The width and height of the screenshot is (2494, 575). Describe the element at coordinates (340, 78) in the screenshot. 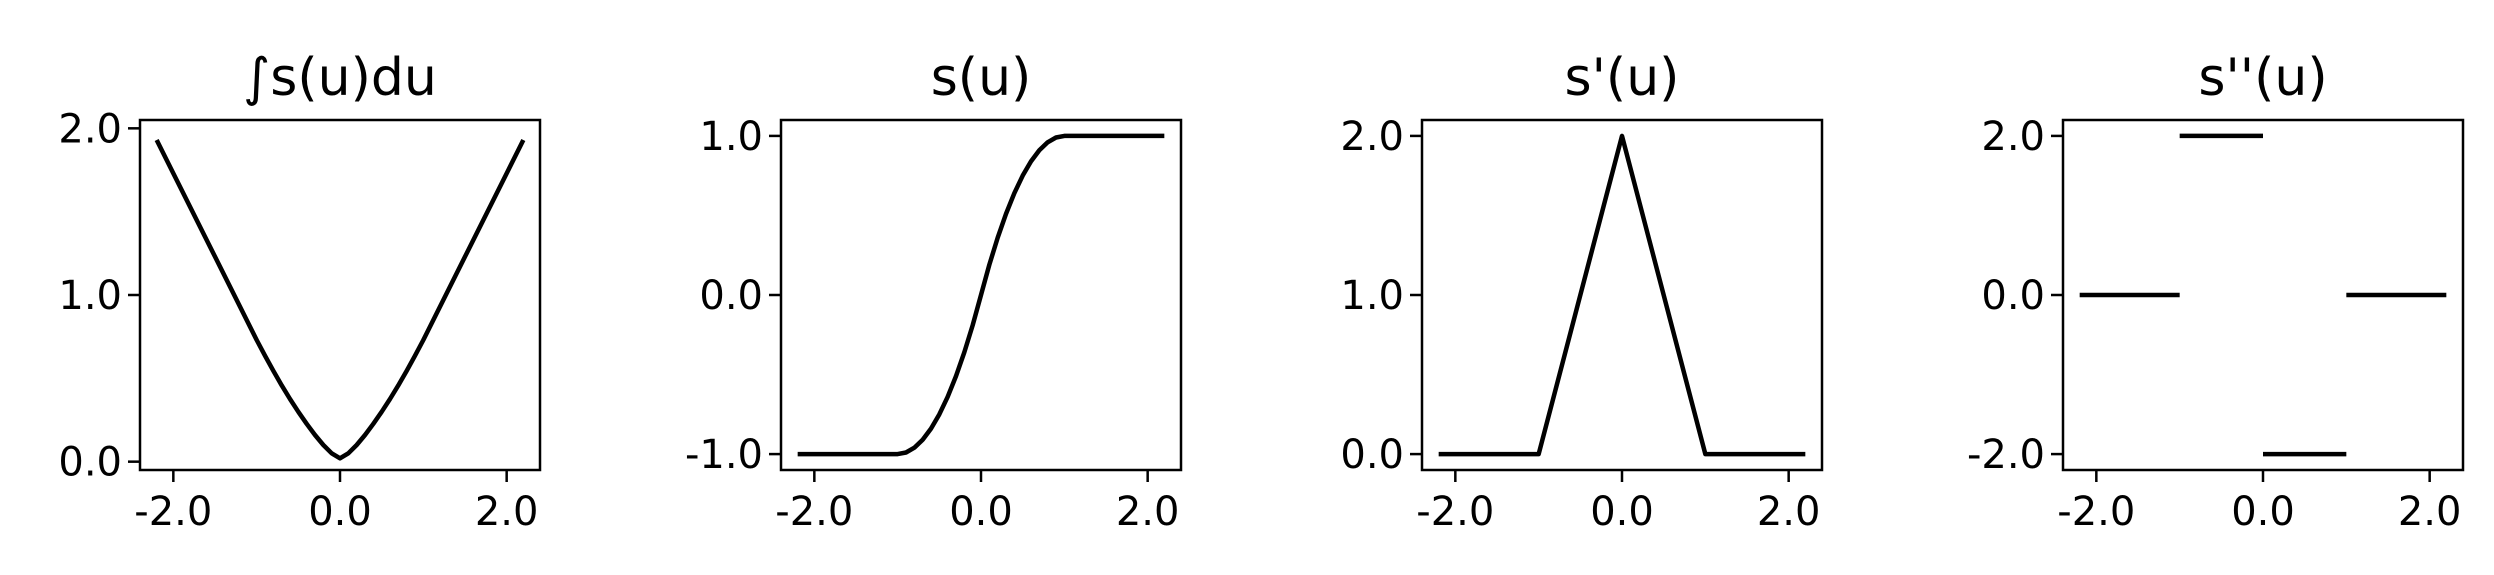

I see `panel-title: ∫s(u)du` at that location.